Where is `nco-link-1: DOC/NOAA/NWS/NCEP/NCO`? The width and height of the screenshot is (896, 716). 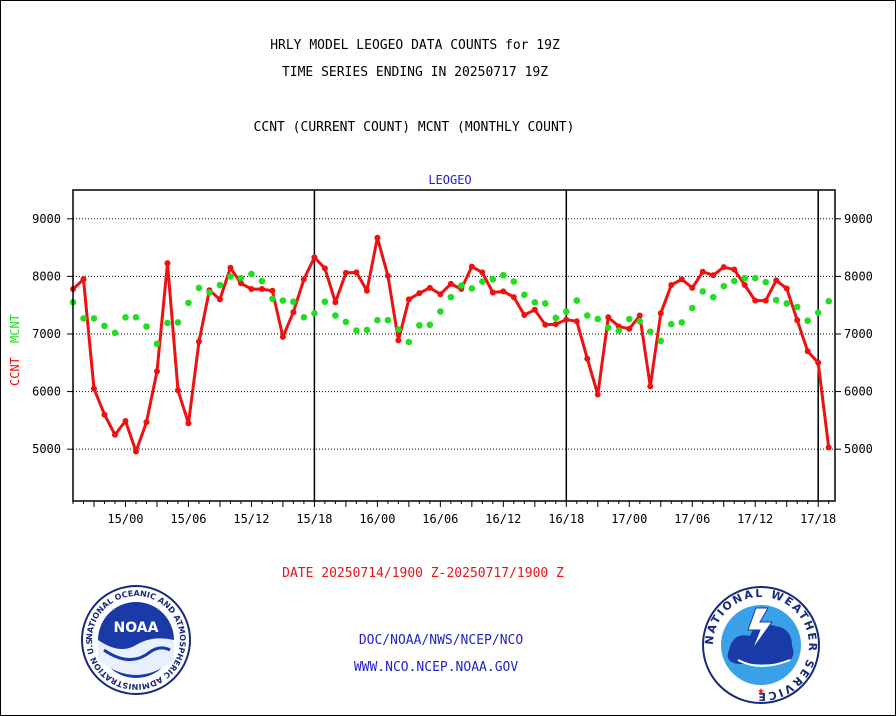
nco-link-1: DOC/NOAA/NWS/NCEP/NCO is located at coordinates (441, 640).